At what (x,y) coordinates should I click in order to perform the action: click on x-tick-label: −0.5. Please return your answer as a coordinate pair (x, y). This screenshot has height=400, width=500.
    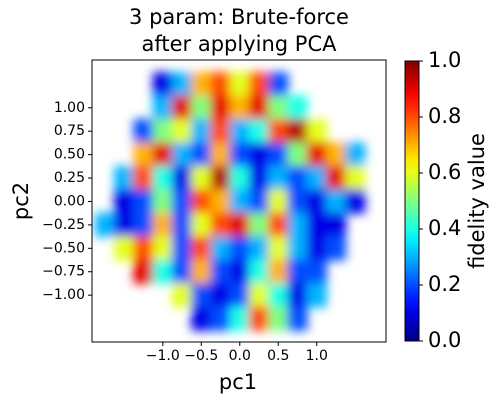
    Looking at the image, I should click on (201, 356).